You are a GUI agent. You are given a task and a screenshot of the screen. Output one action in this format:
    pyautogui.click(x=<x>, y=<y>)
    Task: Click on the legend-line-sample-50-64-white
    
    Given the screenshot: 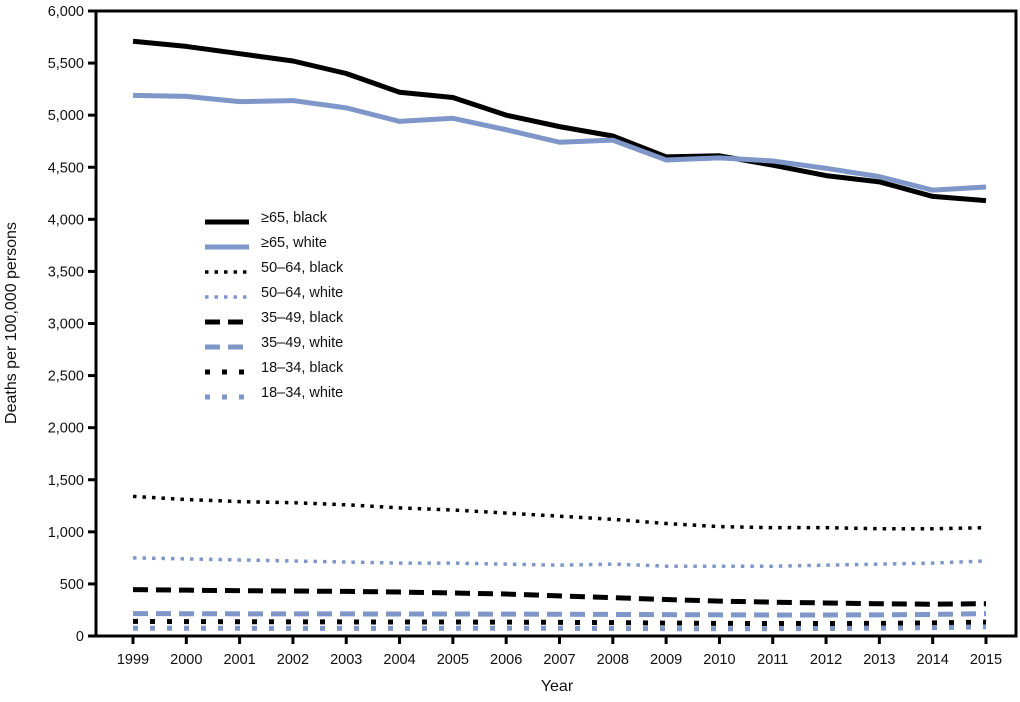 What is the action you would take?
    pyautogui.click(x=227, y=294)
    